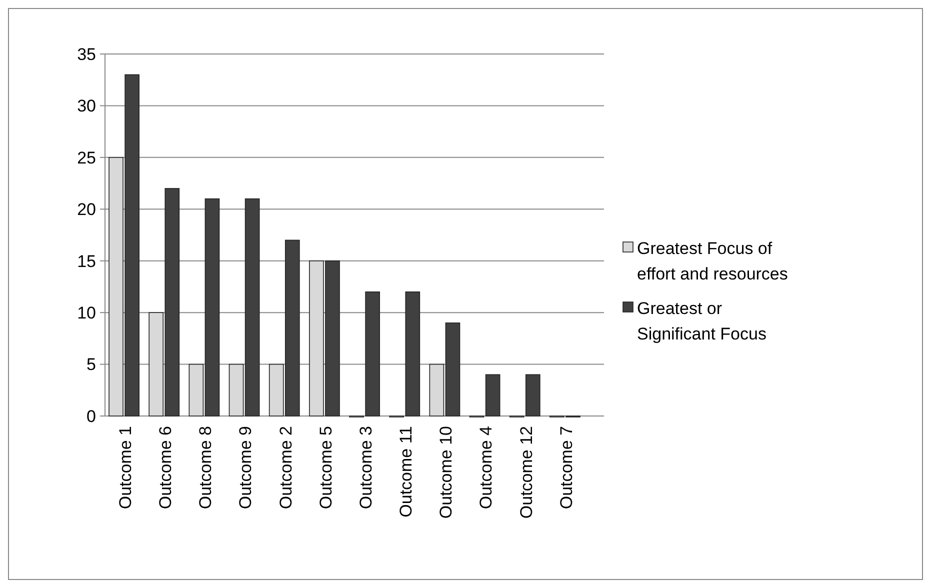 The width and height of the screenshot is (931, 588). I want to click on x-tick-label: Outcome 11, so click(406, 472).